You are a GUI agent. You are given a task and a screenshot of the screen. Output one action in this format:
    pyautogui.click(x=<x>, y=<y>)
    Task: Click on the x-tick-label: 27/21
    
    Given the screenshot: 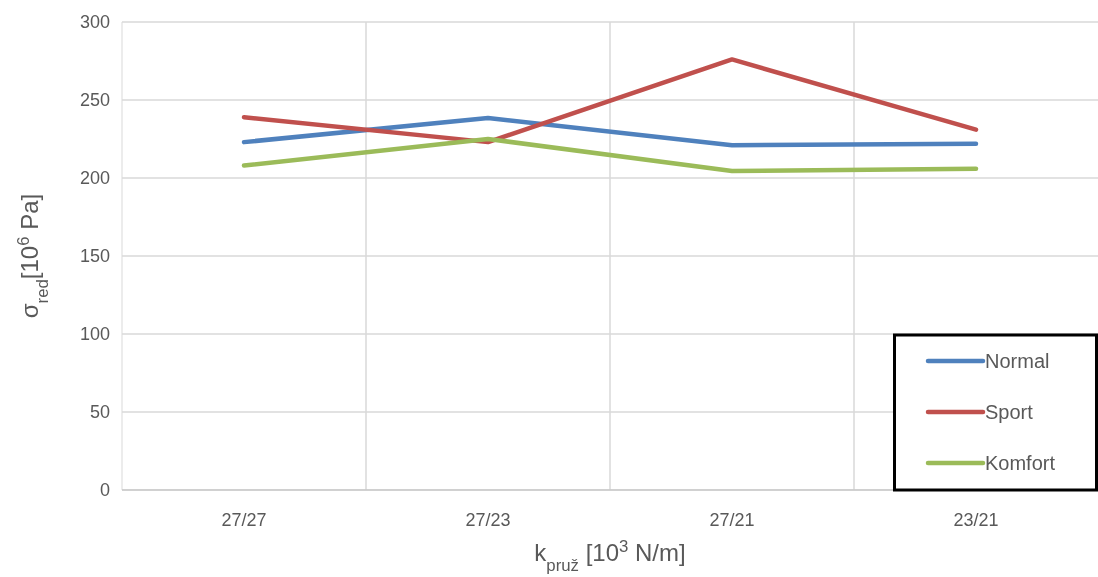 What is the action you would take?
    pyautogui.click(x=732, y=520)
    